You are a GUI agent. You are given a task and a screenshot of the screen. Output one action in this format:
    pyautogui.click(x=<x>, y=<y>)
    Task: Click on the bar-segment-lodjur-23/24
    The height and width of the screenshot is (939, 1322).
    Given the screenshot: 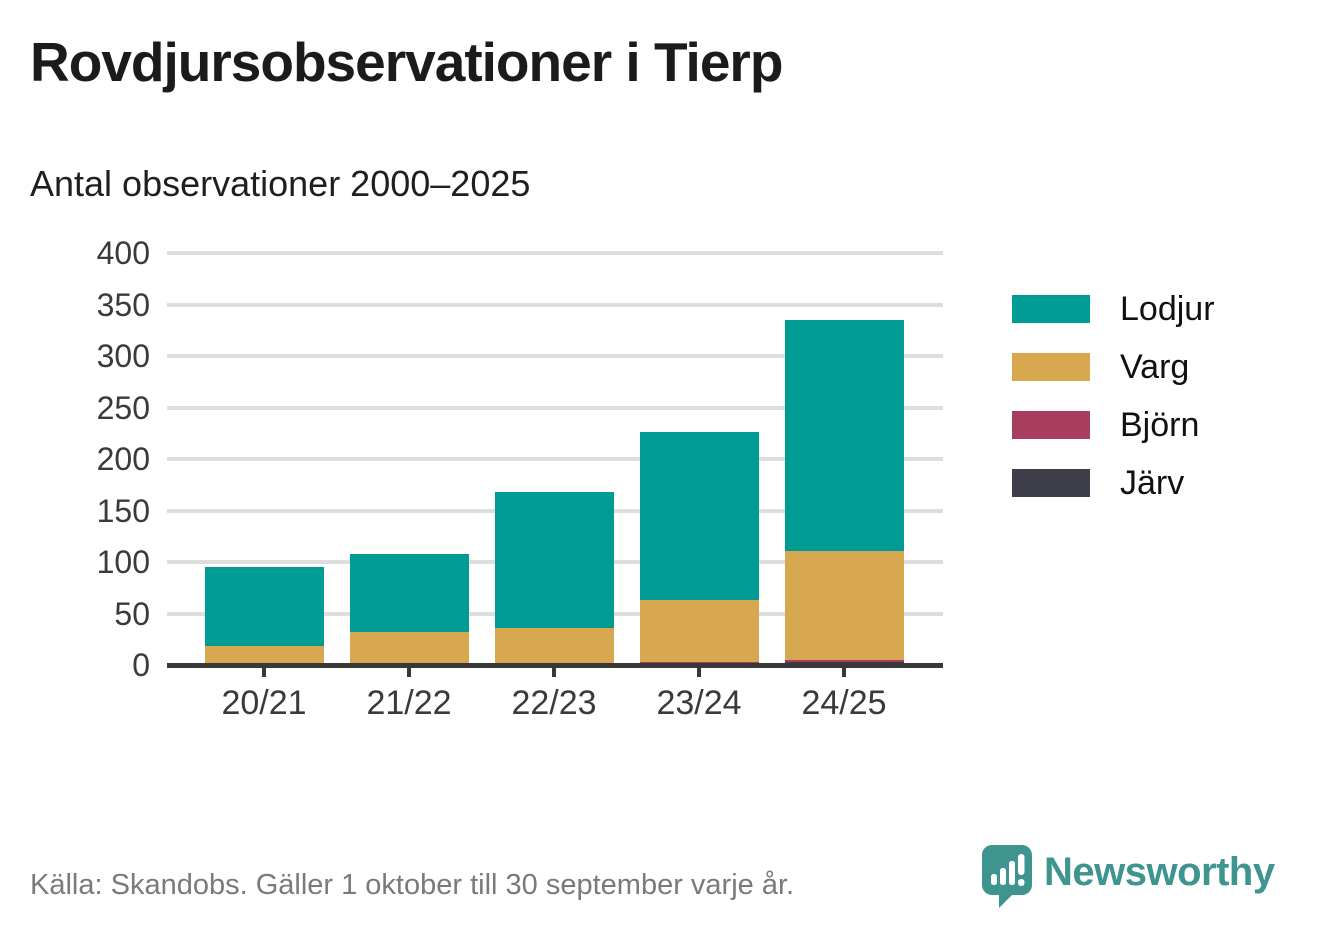 What is the action you would take?
    pyautogui.click(x=699, y=516)
    